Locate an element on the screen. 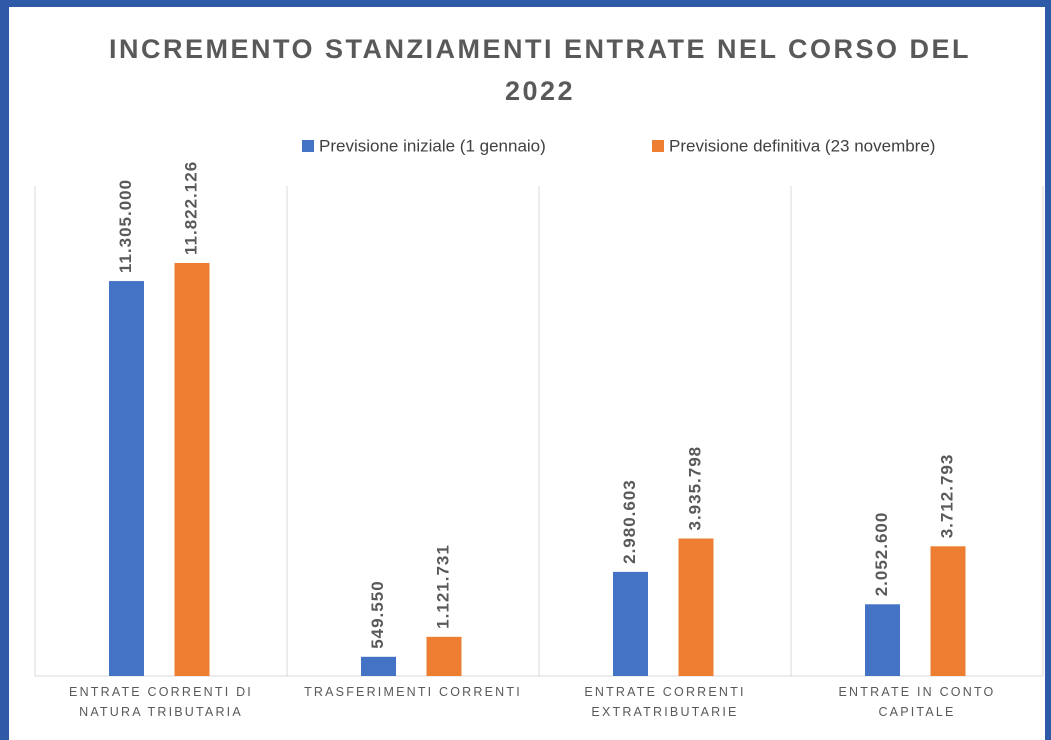 The image size is (1051, 740). value-label: 1.121.731 is located at coordinates (442, 586).